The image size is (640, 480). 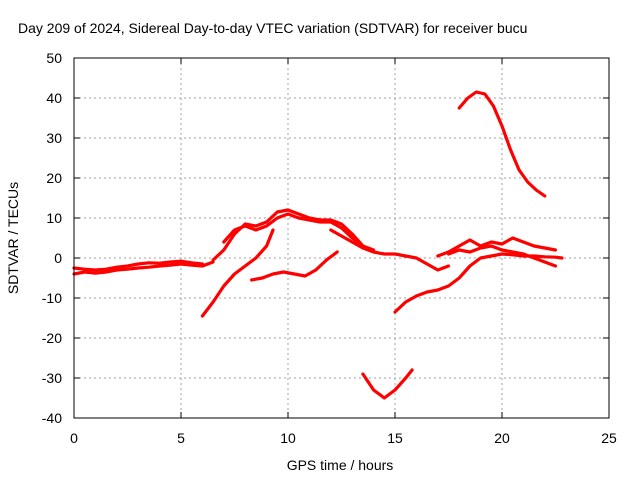 I want to click on y-tick-label: 30, so click(x=54, y=138).